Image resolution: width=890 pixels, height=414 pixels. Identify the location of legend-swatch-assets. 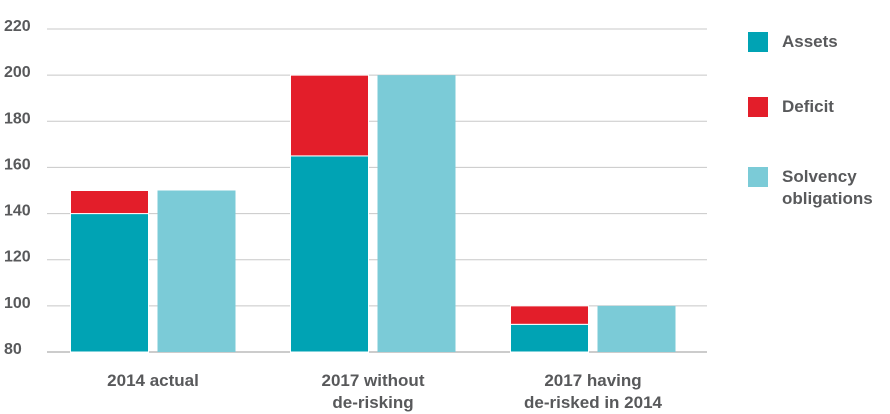
(758, 42).